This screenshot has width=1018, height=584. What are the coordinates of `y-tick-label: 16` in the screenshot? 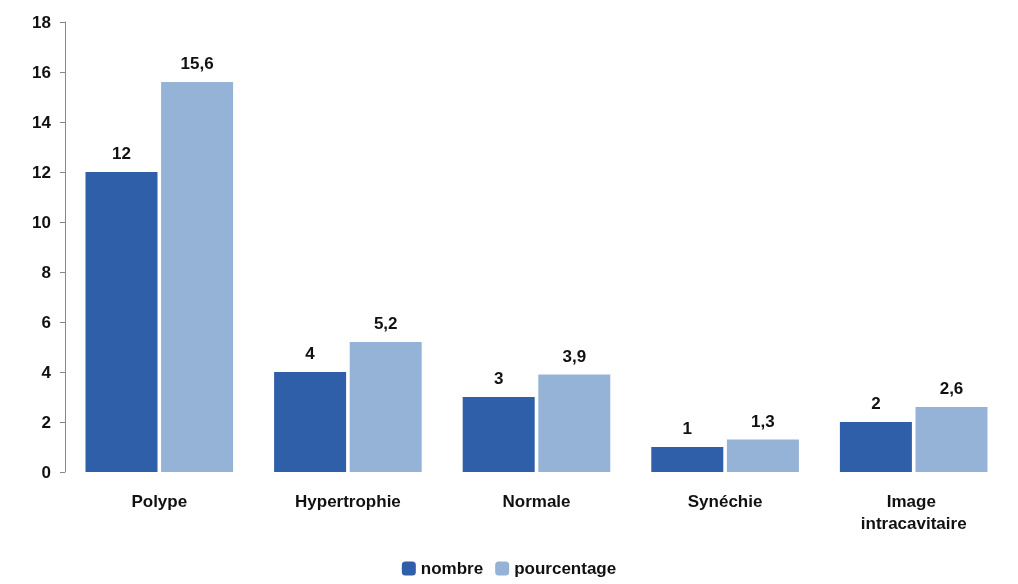 It's located at (41, 72).